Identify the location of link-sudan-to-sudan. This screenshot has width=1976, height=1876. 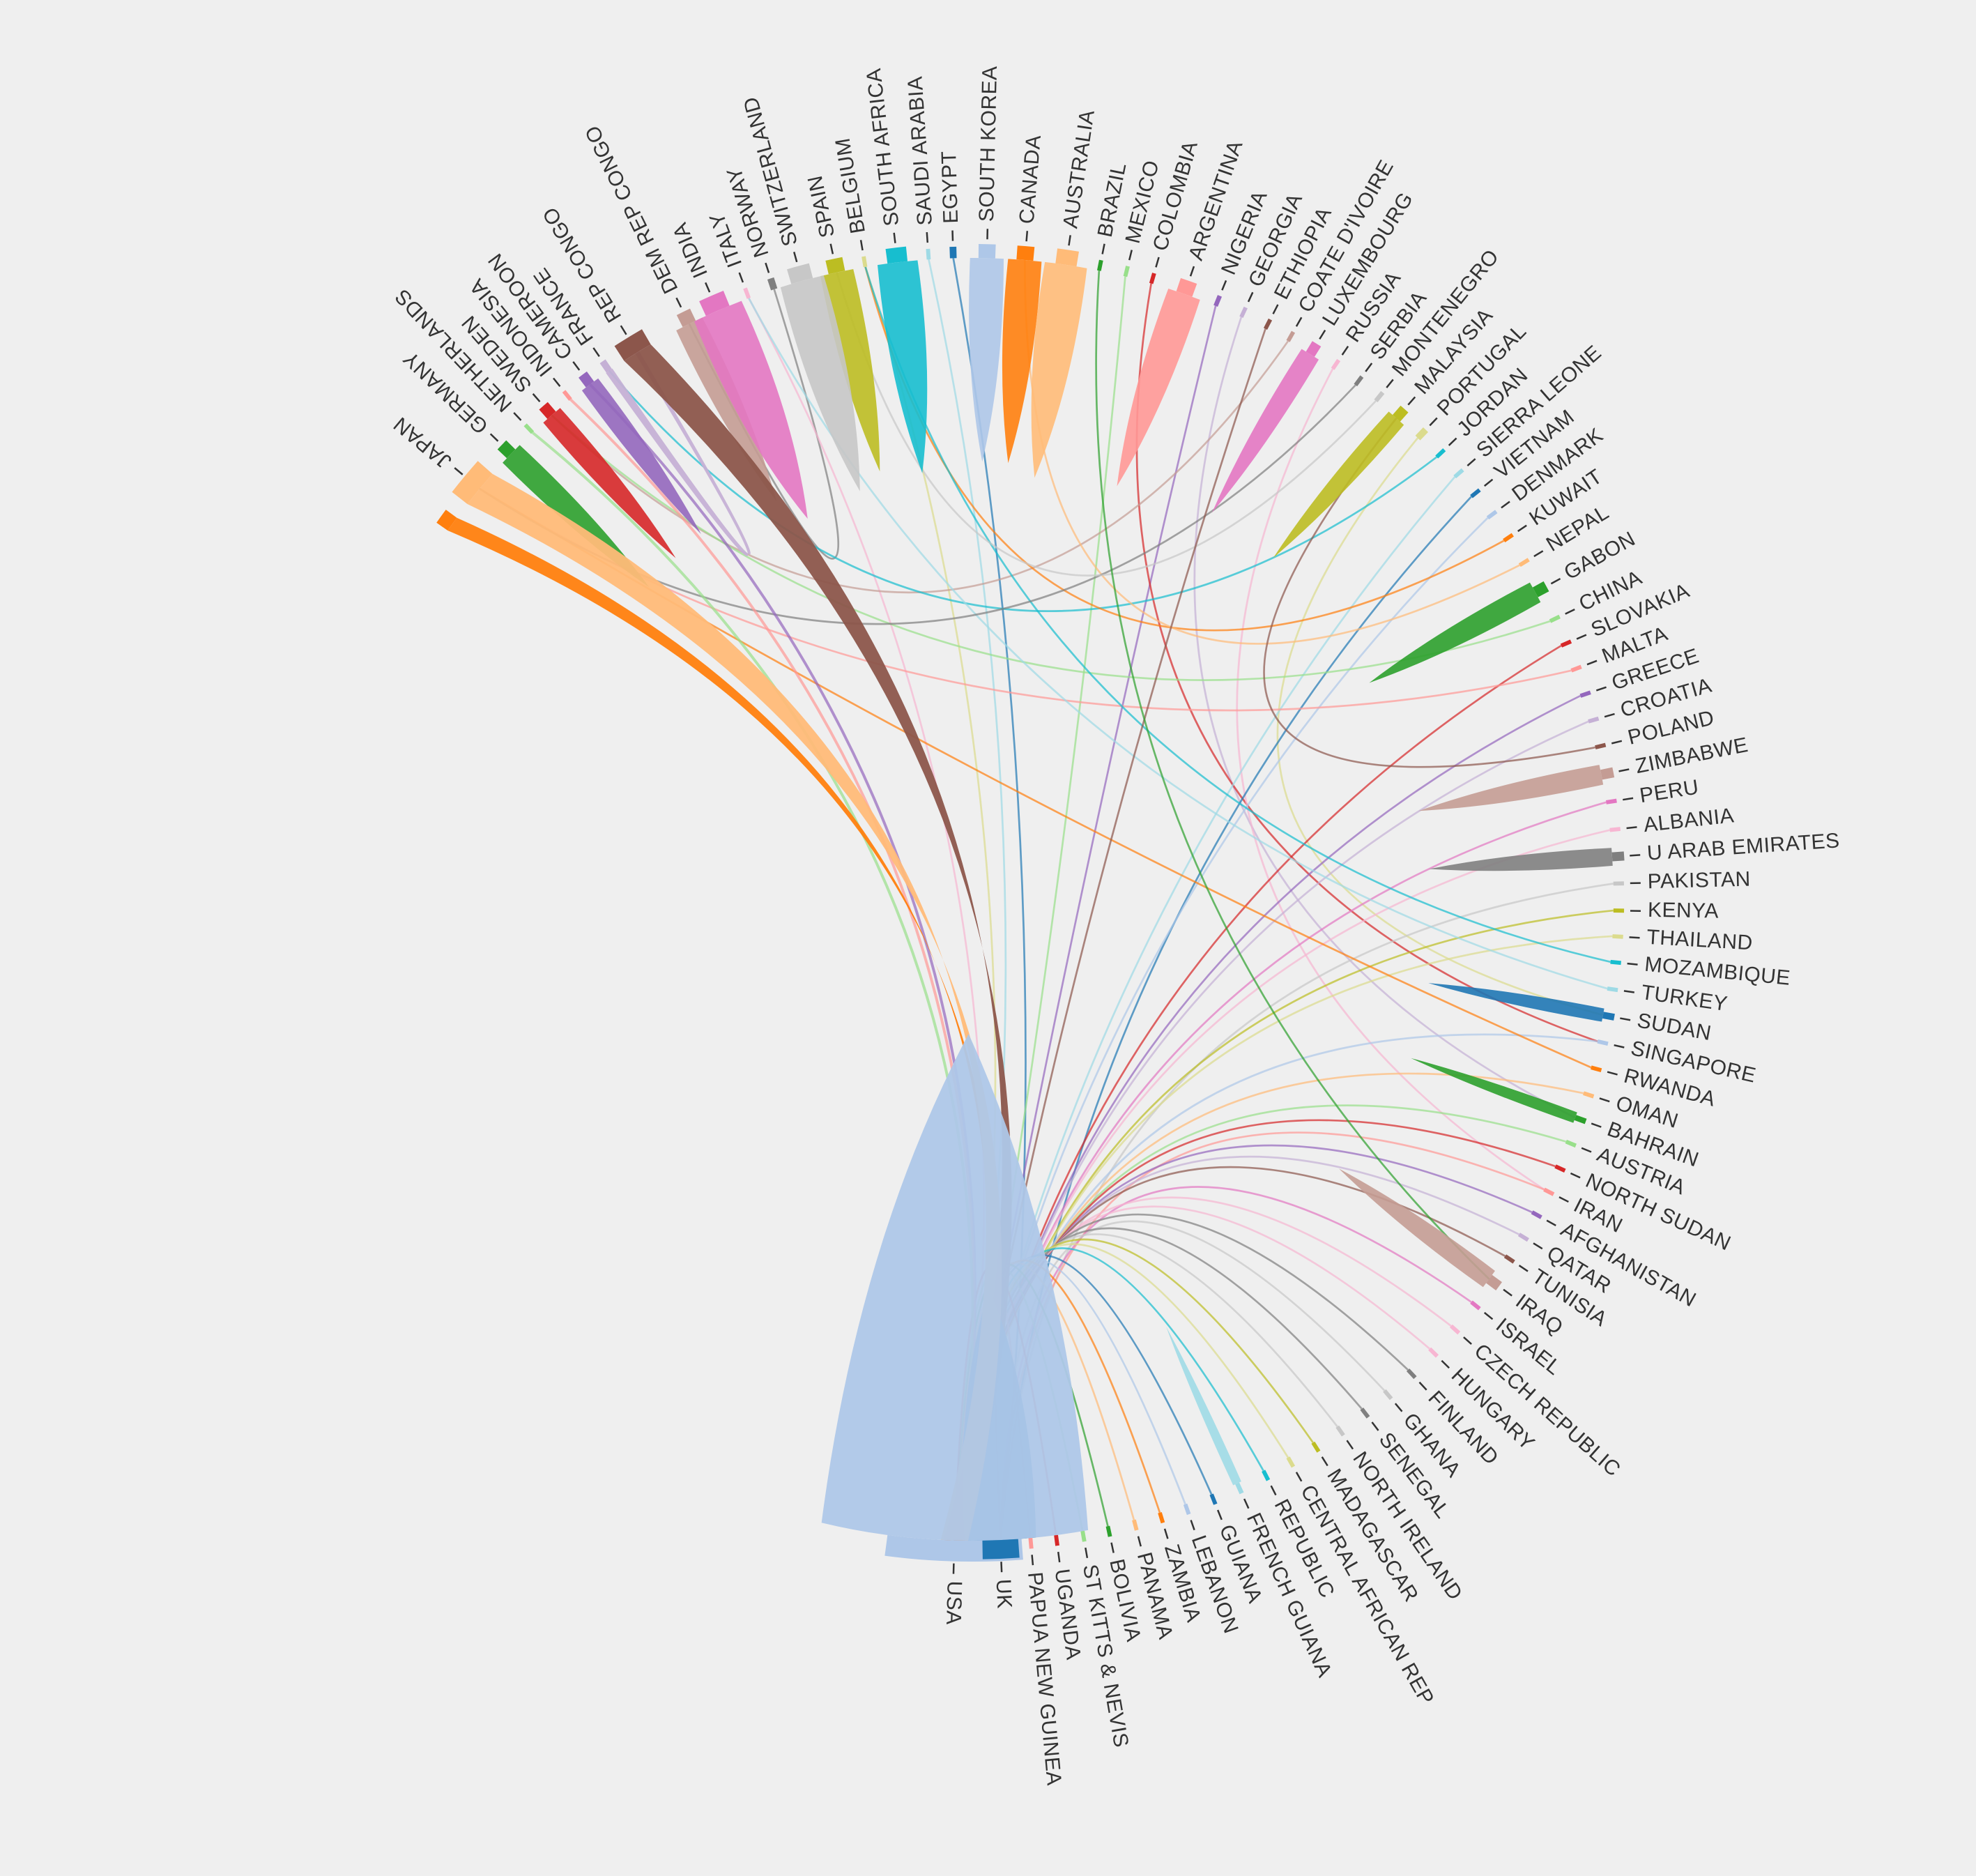
(1516, 1003).